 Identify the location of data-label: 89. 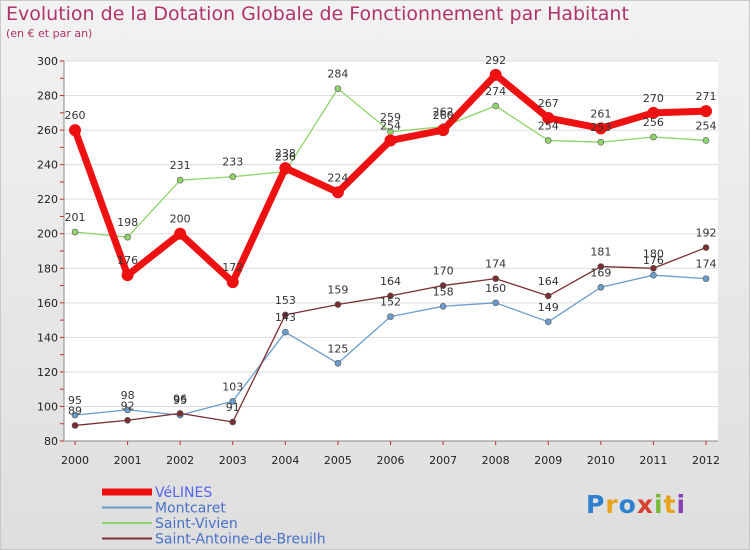
(75, 410).